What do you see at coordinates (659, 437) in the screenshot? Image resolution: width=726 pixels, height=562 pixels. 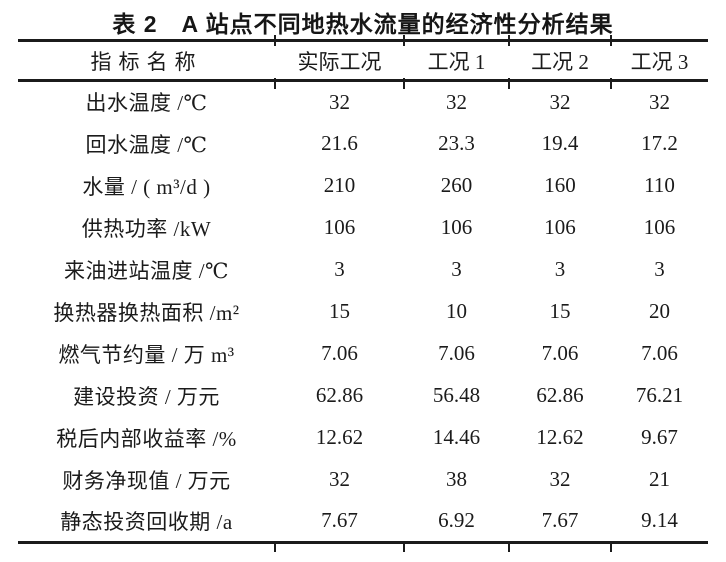 I see `cell: 9.67` at bounding box center [659, 437].